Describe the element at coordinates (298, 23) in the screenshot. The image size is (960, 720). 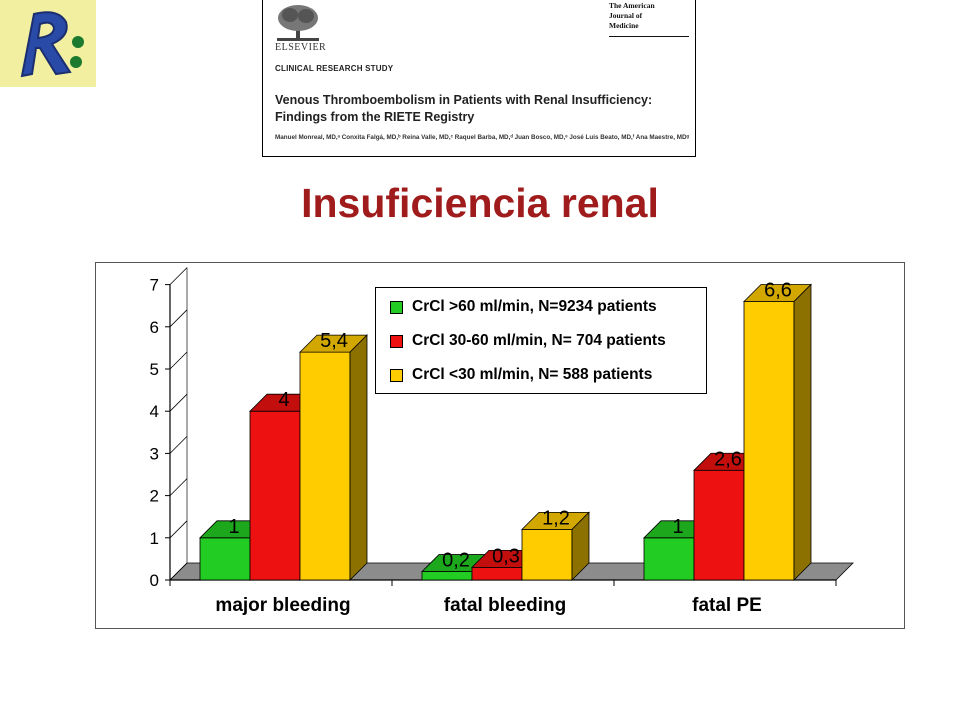
I see `elsevier-tree-icon` at that location.